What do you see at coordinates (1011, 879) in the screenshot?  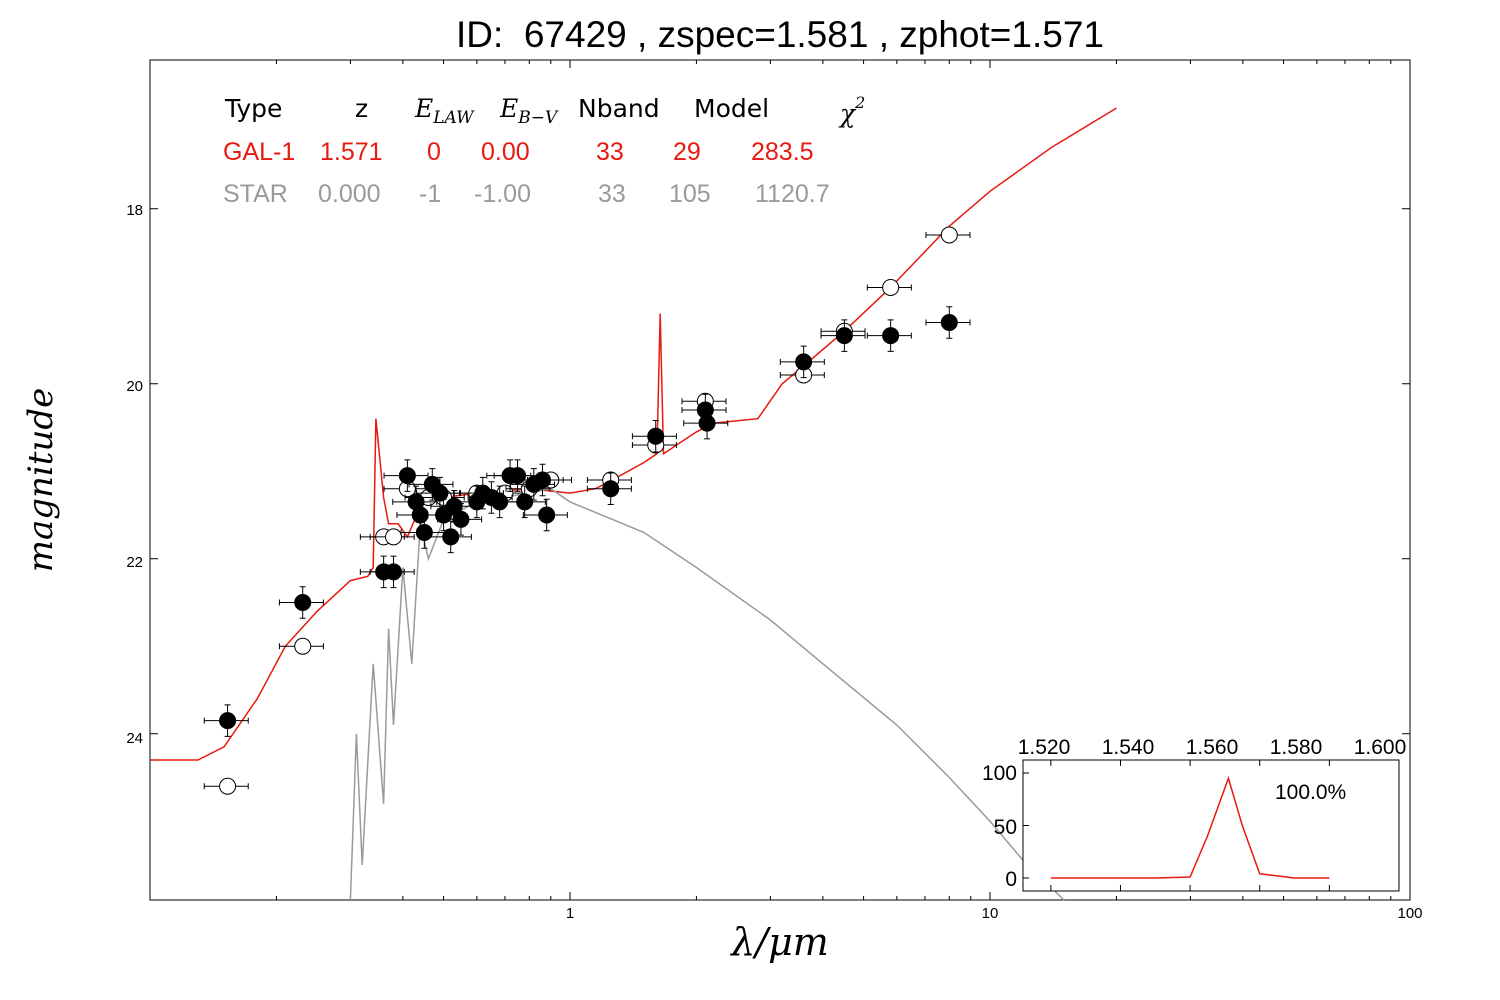 I see `inset-y-tick-0: 0` at bounding box center [1011, 879].